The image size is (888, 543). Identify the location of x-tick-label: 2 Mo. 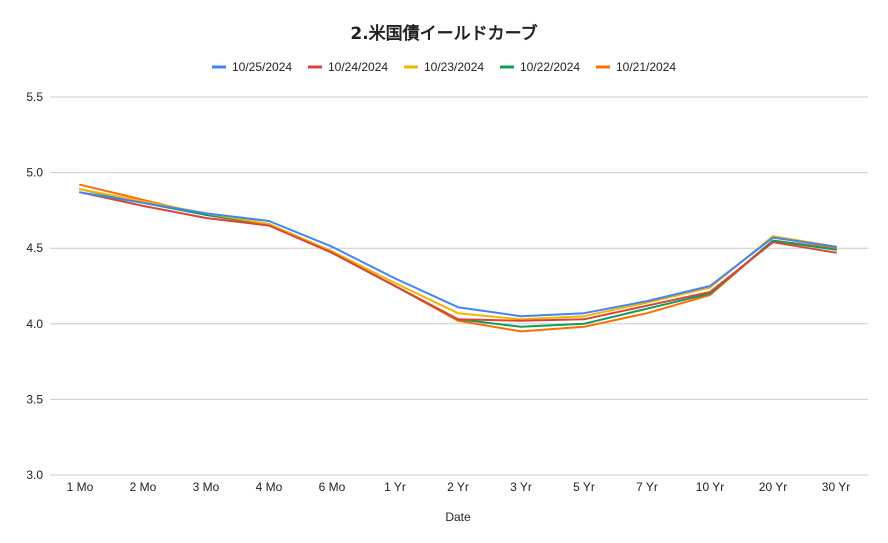
(143, 487).